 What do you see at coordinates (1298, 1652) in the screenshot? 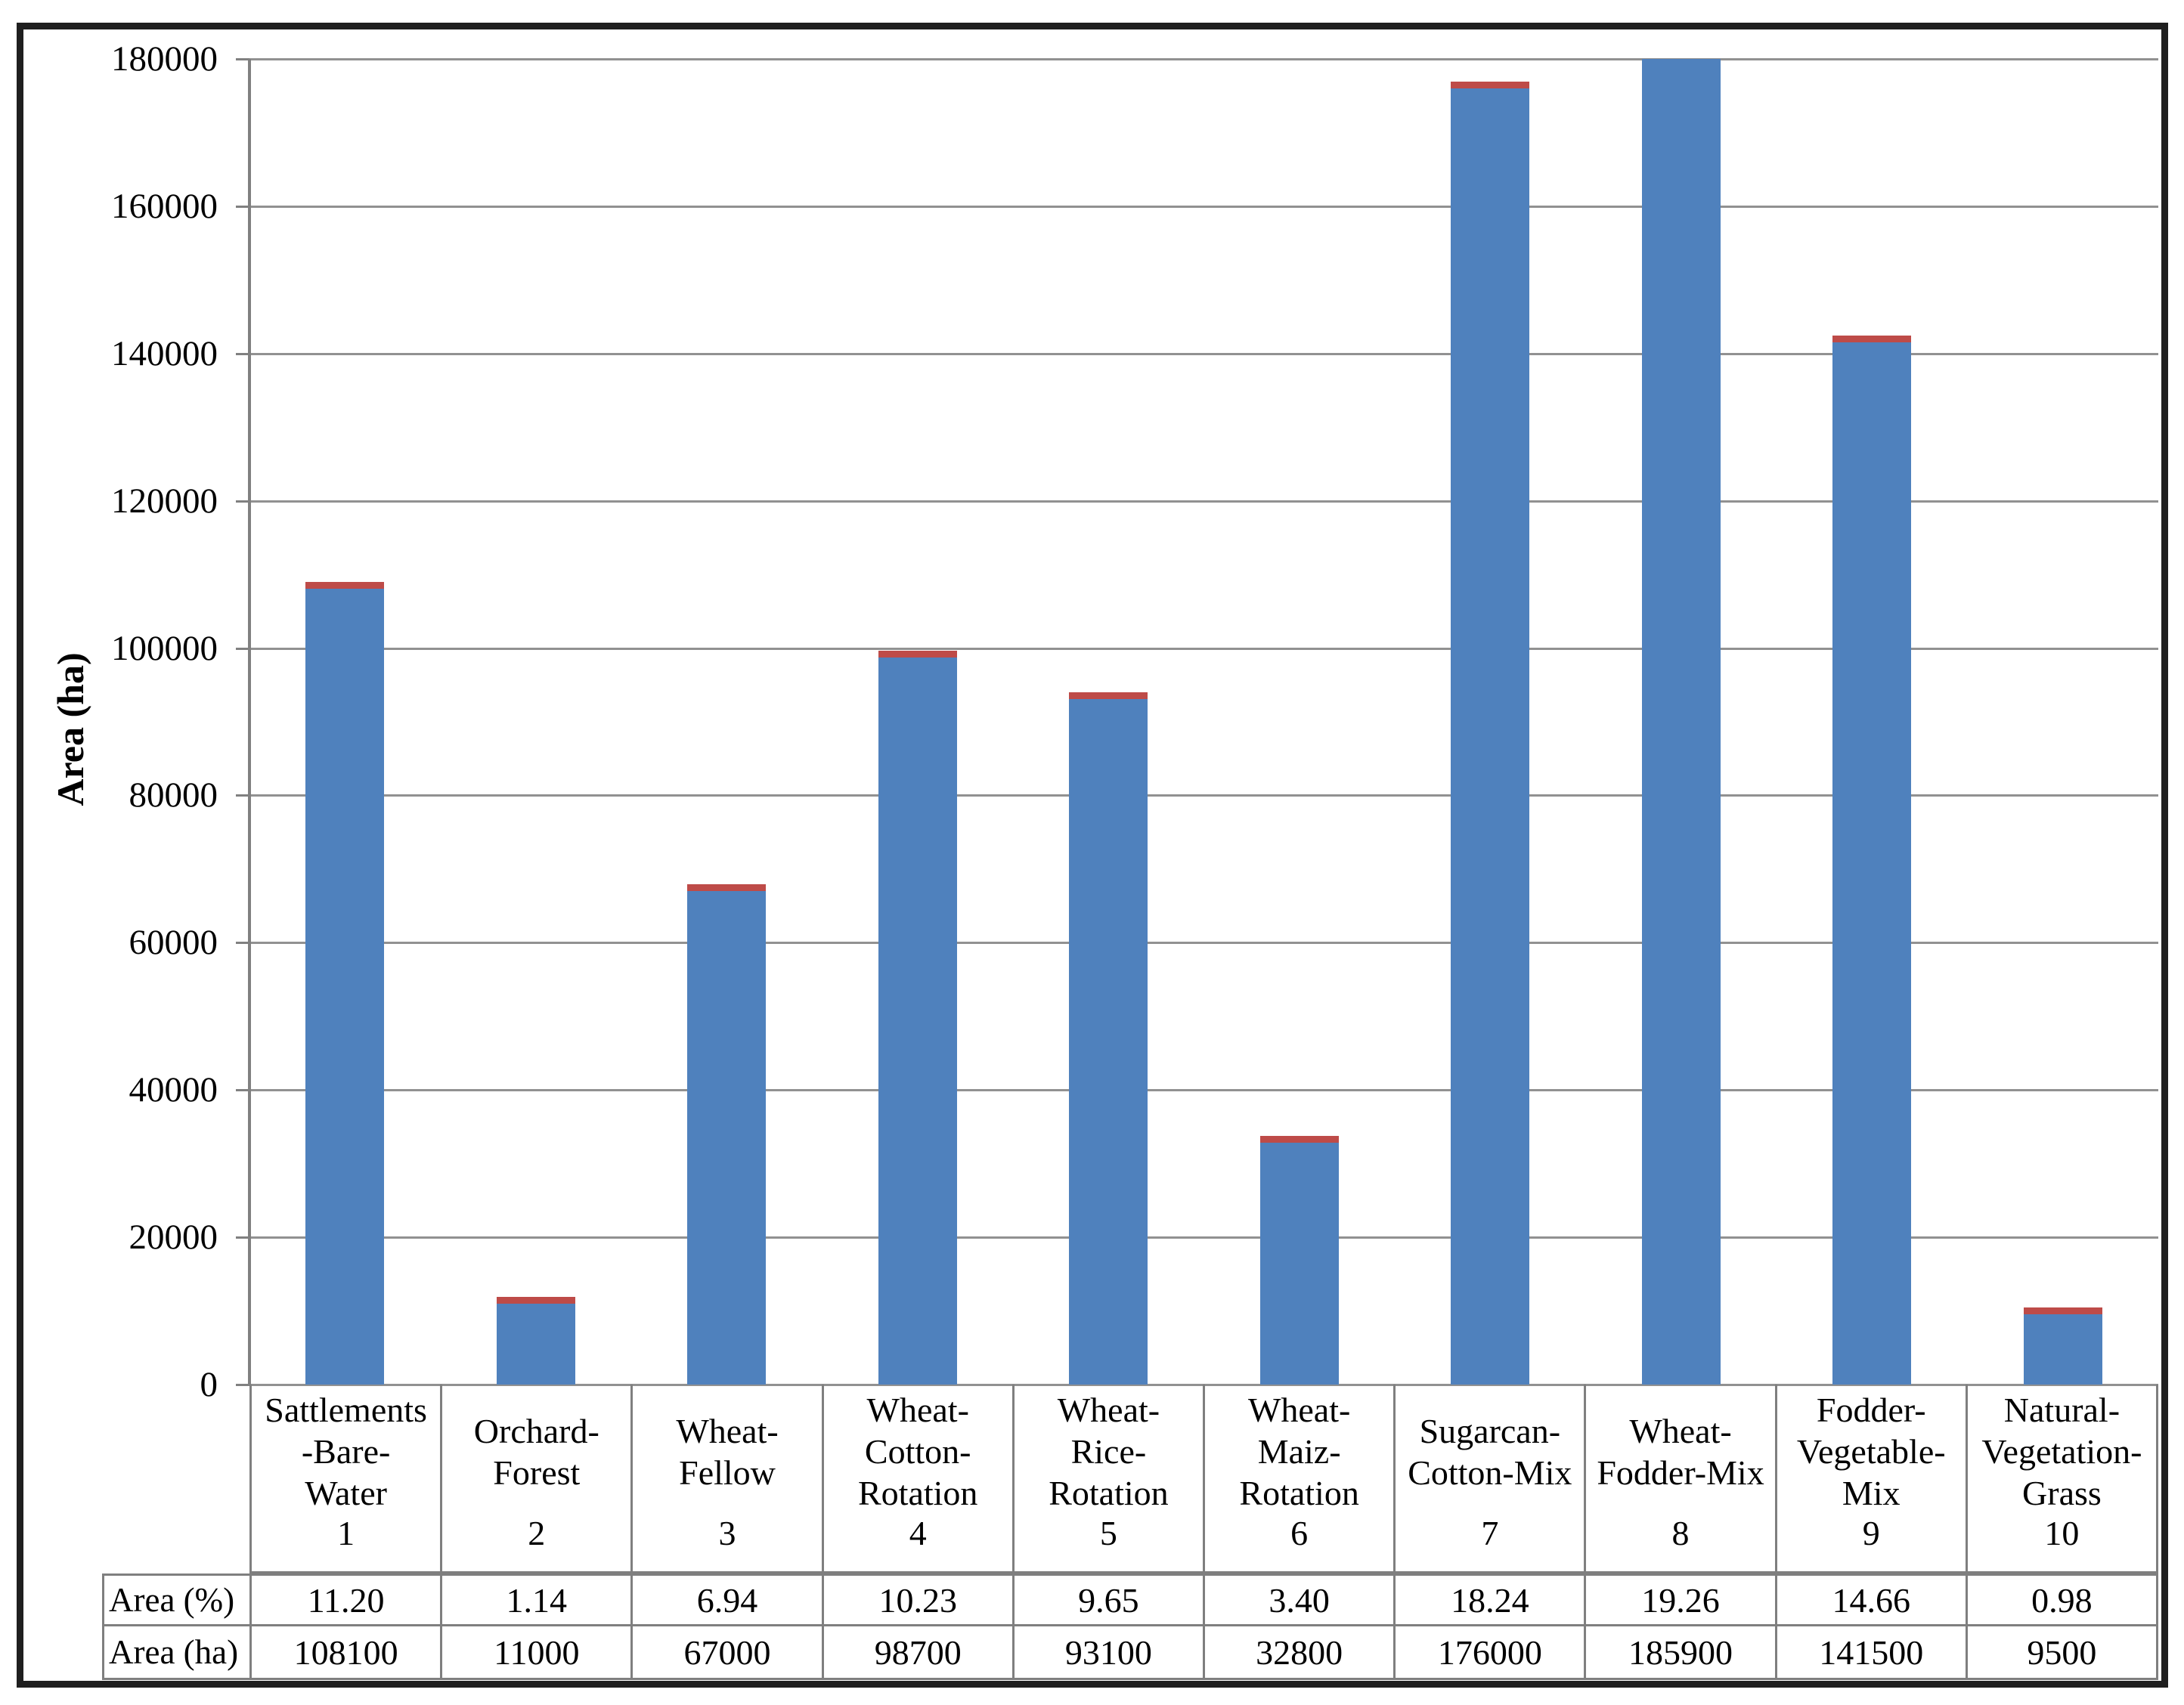
I see `table-value-cell: 32800` at bounding box center [1298, 1652].